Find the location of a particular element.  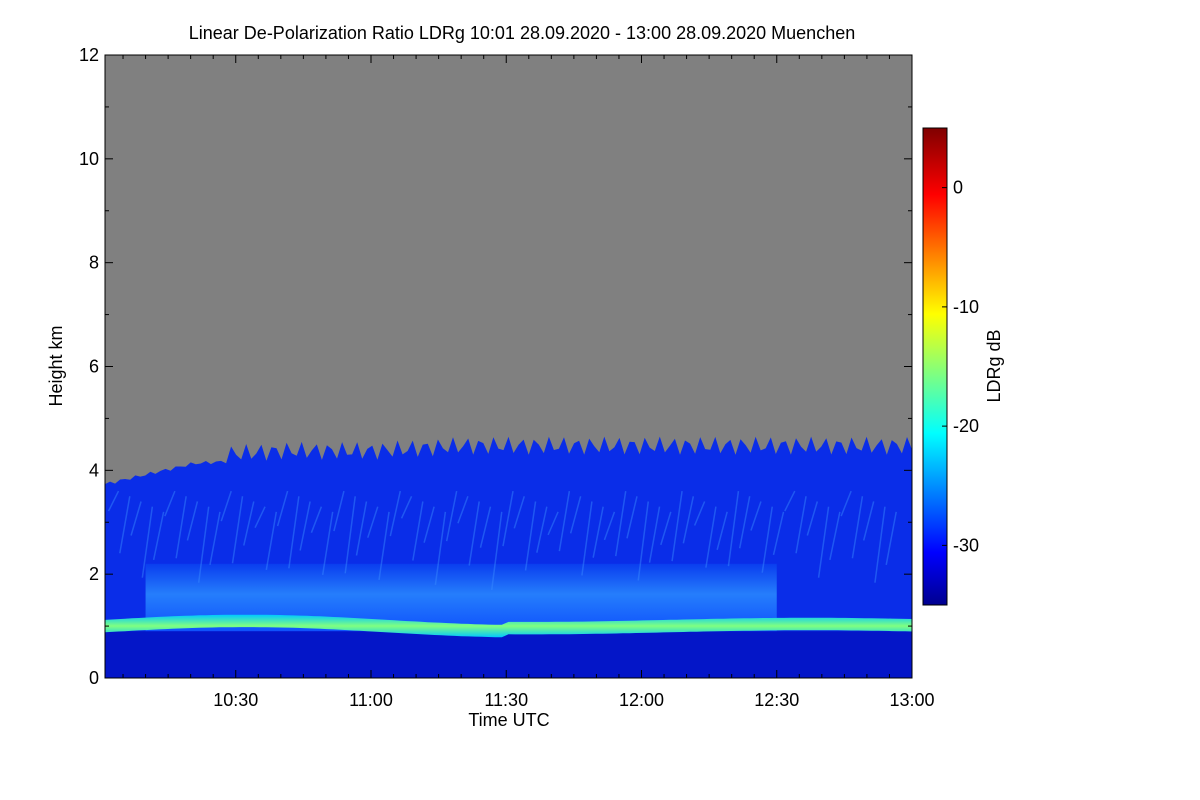

boundary-layer-top is located at coordinates (508, 626).